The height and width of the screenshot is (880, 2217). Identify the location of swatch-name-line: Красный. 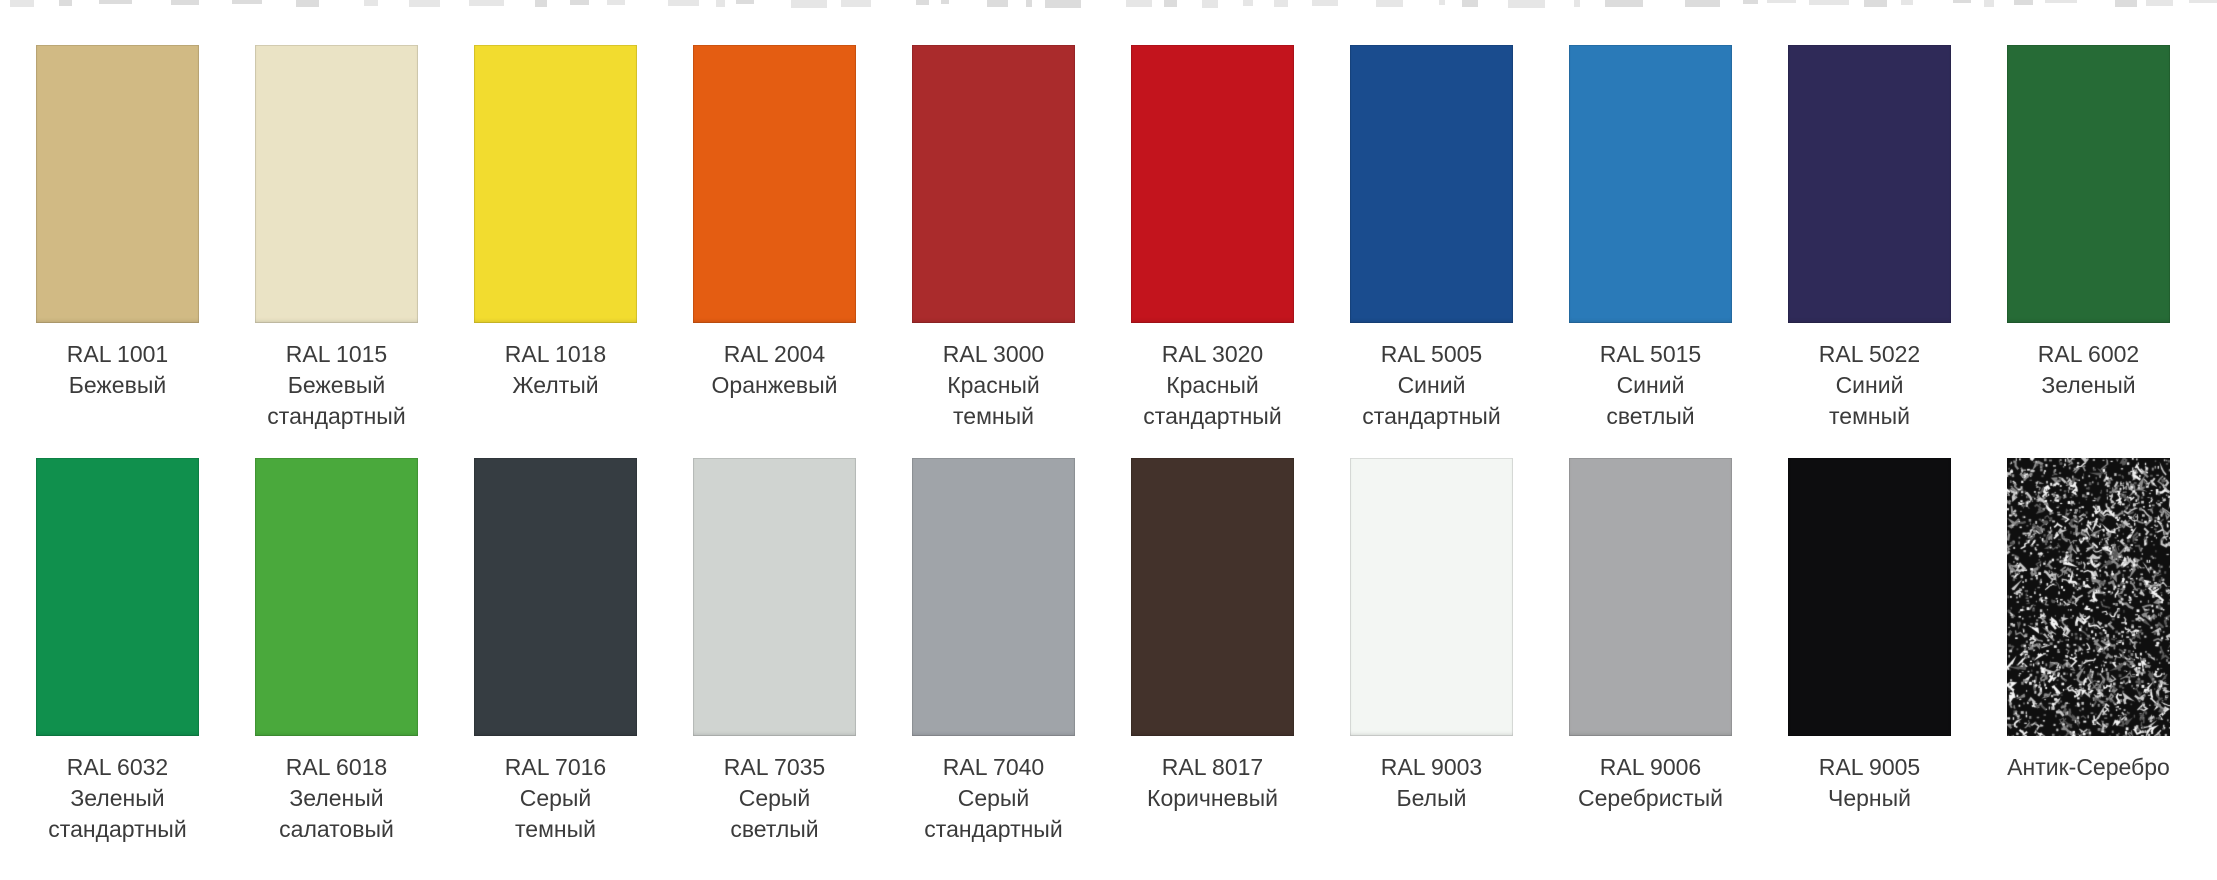
(993, 385).